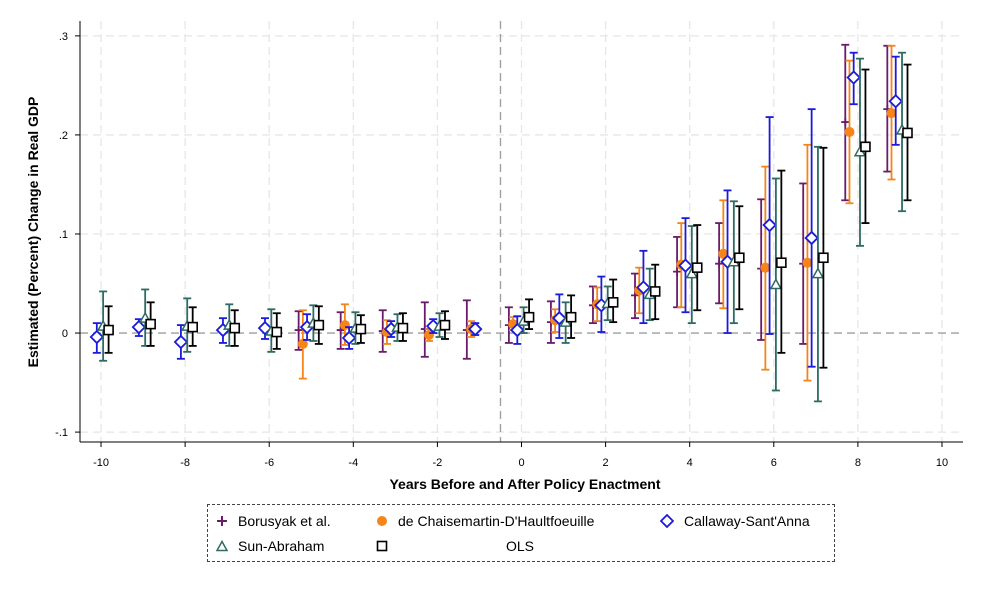  Describe the element at coordinates (858, 463) in the screenshot. I see `x-tick-label: 8` at that location.